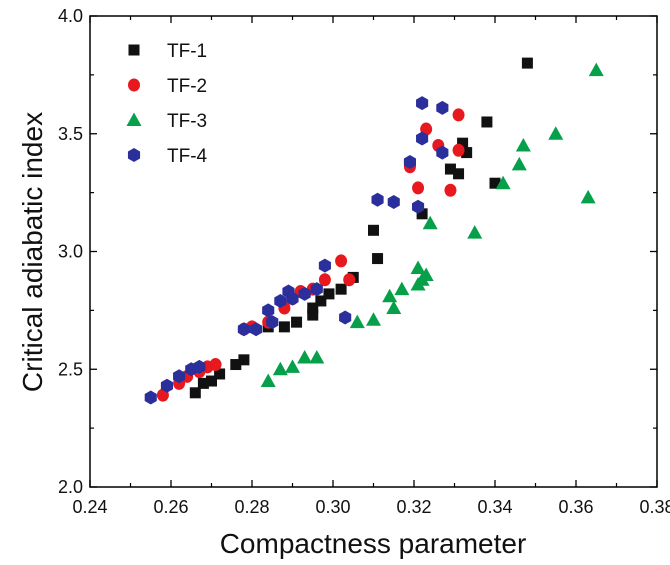 This screenshot has width=670, height=565. I want to click on x-axis-title: Compactness parameter, so click(373, 543).